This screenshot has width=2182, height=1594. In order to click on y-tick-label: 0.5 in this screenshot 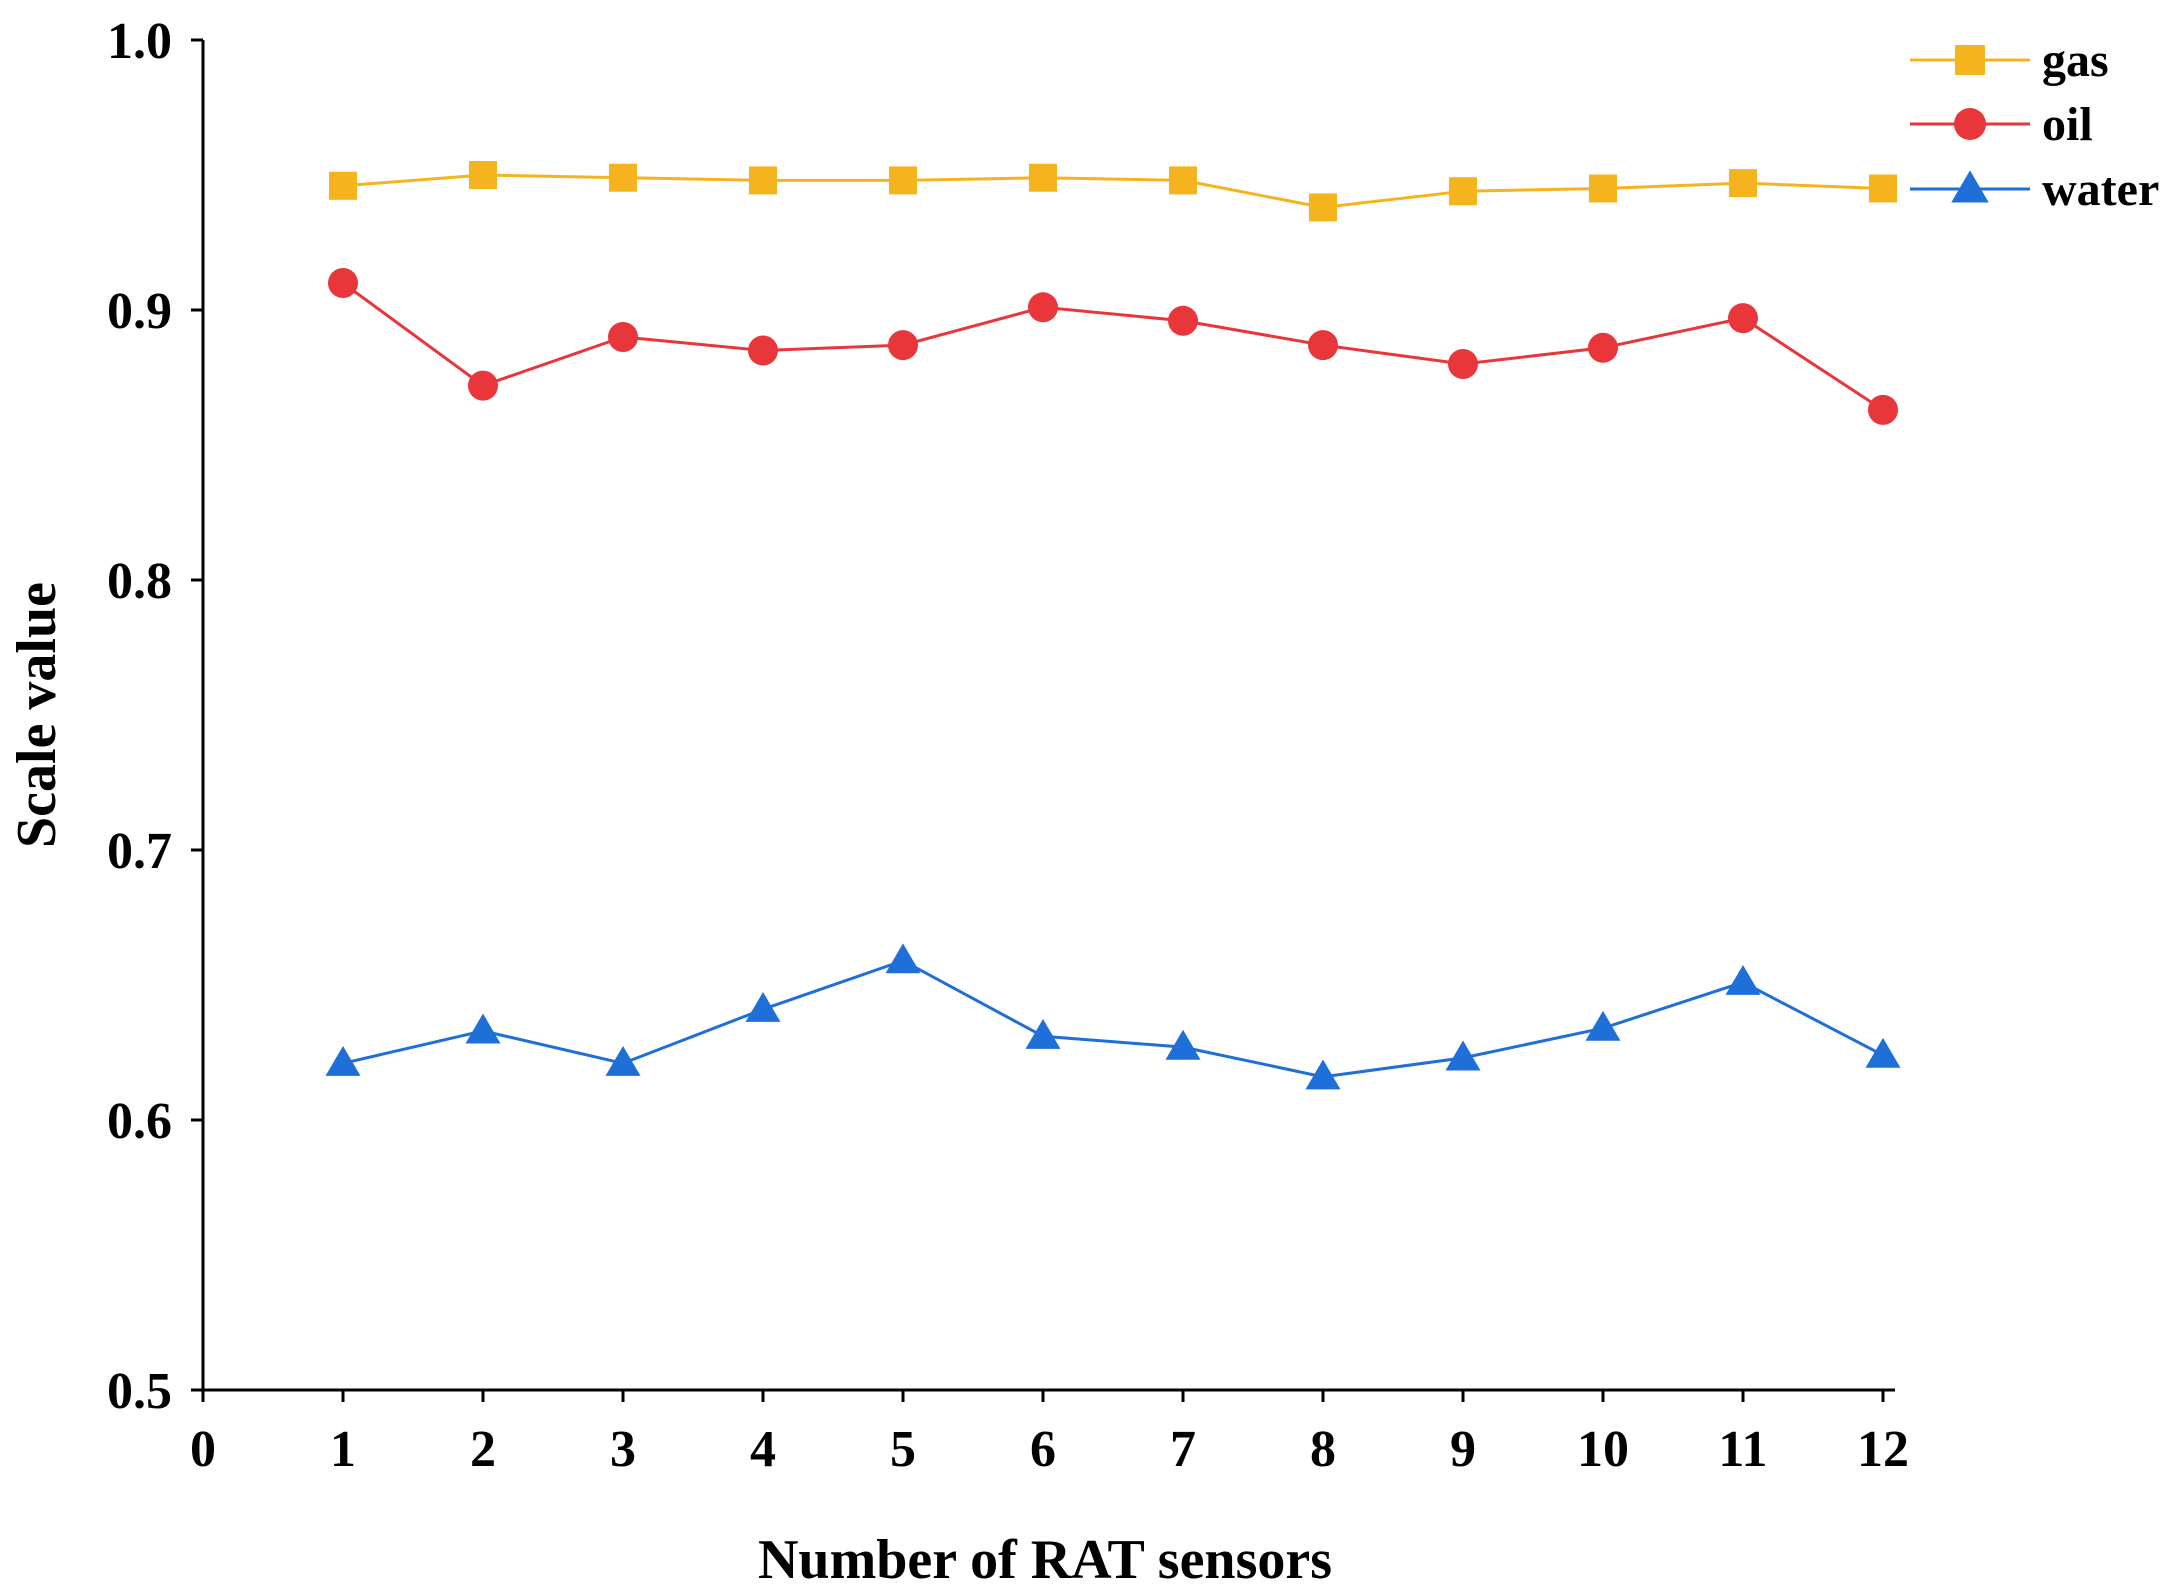, I will do `click(139, 1391)`.